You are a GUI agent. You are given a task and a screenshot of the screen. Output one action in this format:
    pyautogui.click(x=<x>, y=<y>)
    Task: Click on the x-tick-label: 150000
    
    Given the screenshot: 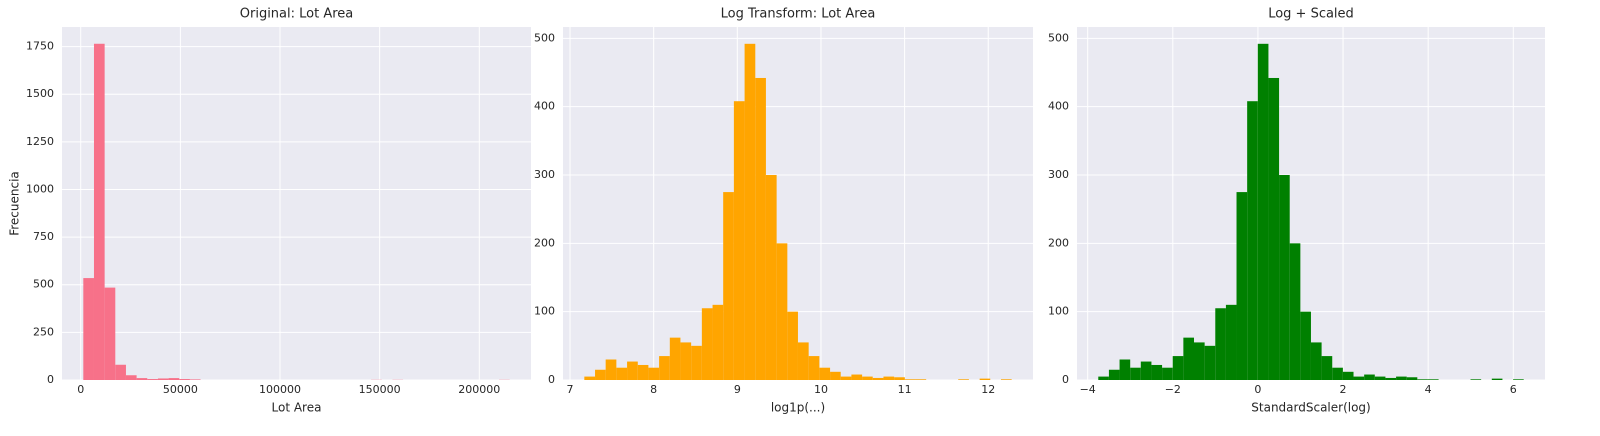 What is the action you would take?
    pyautogui.click(x=380, y=389)
    